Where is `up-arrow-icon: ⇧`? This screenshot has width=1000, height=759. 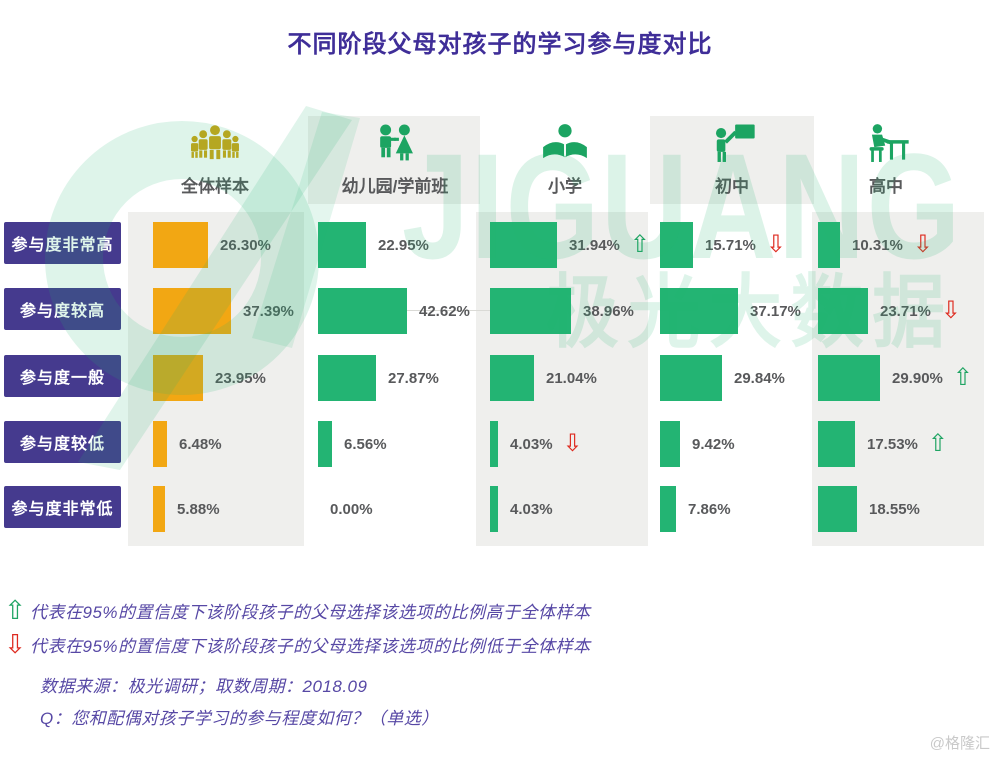
up-arrow-icon: ⇧ is located at coordinates (15, 610).